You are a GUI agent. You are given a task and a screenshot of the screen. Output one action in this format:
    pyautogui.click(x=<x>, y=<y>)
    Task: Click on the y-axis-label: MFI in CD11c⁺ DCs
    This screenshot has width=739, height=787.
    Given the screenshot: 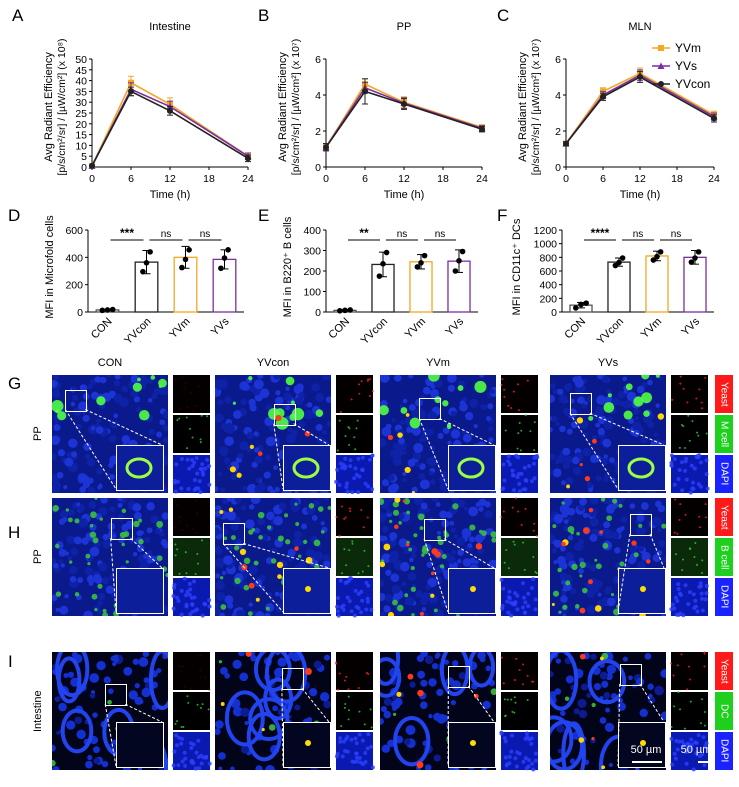 What is the action you would take?
    pyautogui.click(x=517, y=266)
    